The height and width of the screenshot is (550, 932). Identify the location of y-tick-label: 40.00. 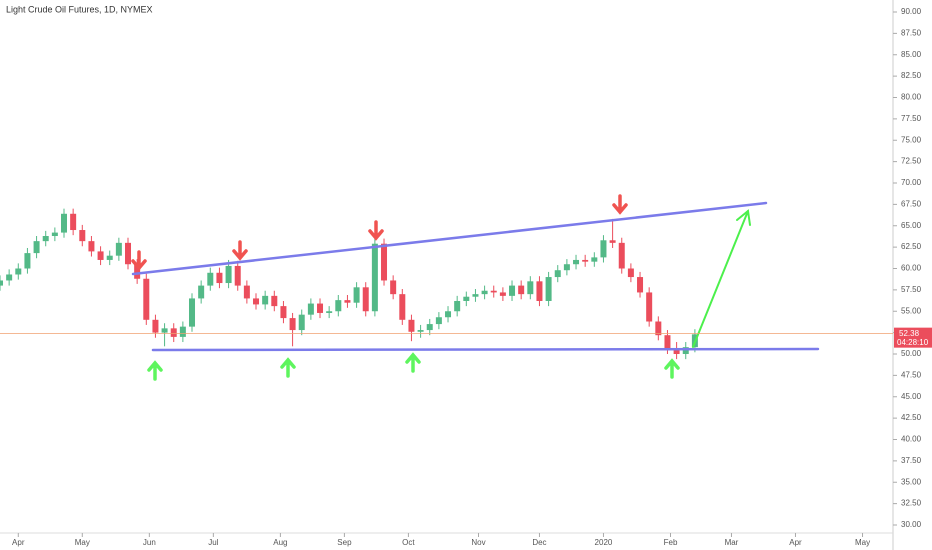
(911, 439).